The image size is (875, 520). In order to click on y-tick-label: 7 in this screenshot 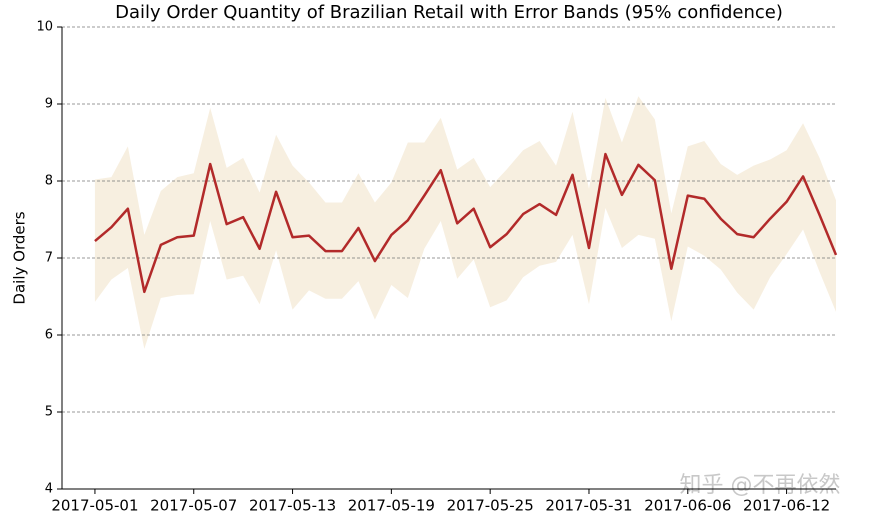, I will do `click(49, 258)`.